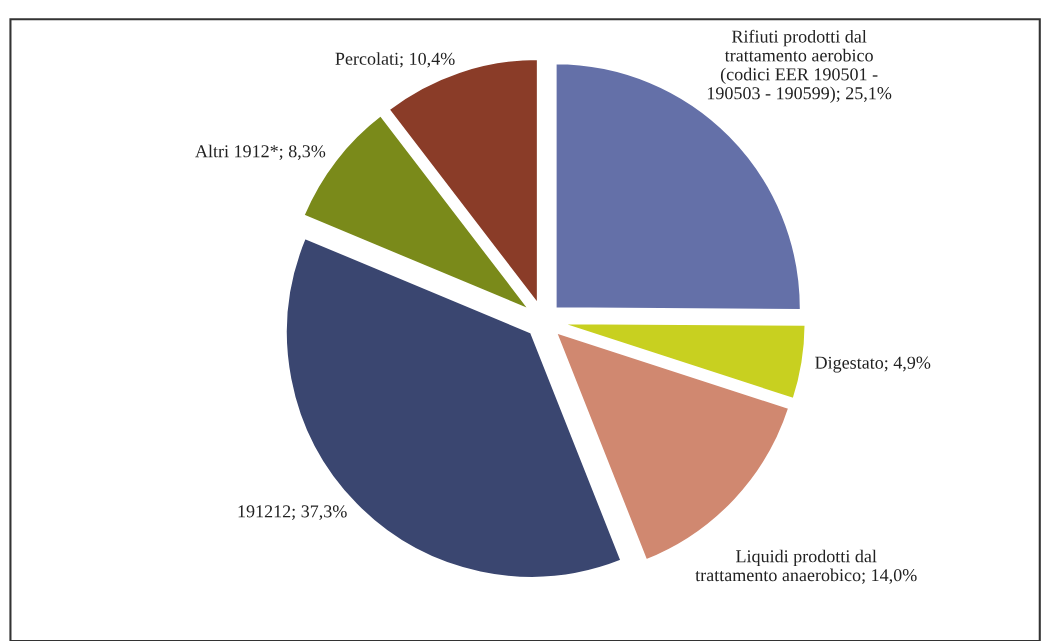  Describe the element at coordinates (873, 364) in the screenshot. I see `slice-label: Digestato; 4,9%` at that location.